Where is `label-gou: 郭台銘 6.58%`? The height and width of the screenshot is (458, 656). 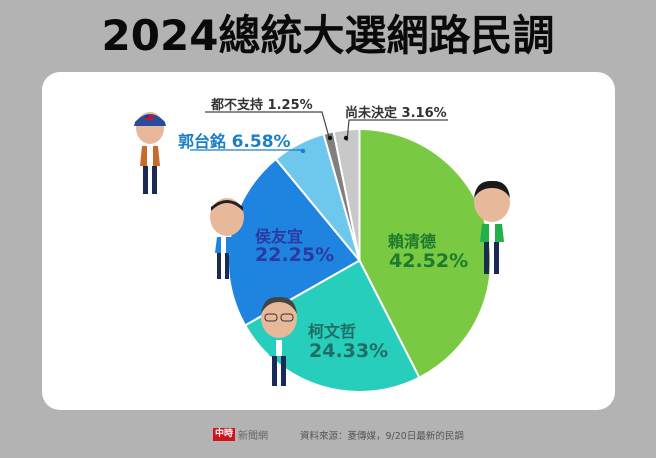
label-gou: 郭台銘 6.58% is located at coordinates (234, 142).